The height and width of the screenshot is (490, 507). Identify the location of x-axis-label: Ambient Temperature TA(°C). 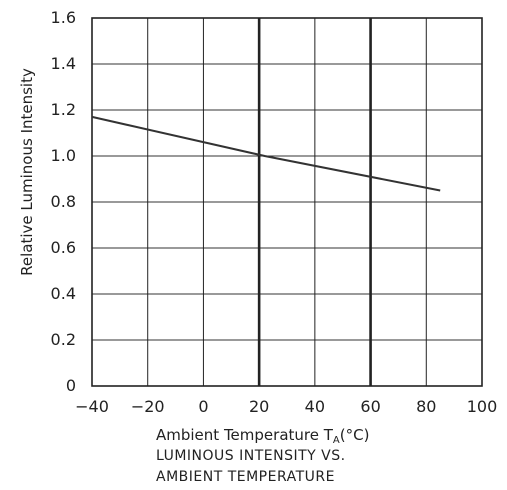
(262, 436).